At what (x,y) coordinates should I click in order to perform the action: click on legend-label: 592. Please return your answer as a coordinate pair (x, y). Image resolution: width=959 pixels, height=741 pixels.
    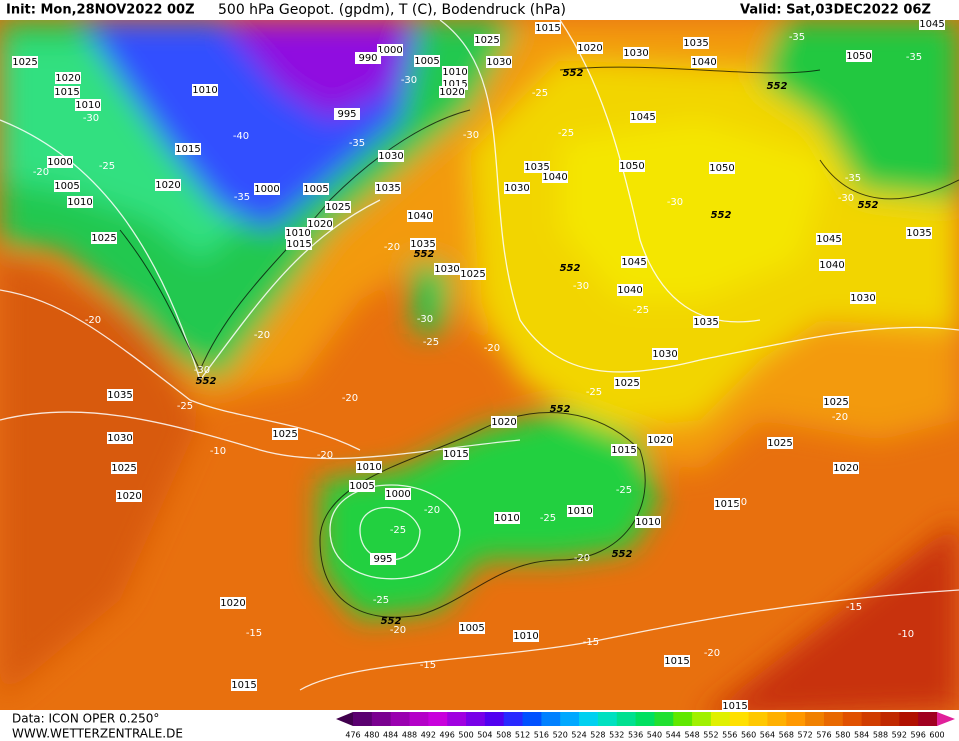
    Looking at the image, I should click on (899, 735).